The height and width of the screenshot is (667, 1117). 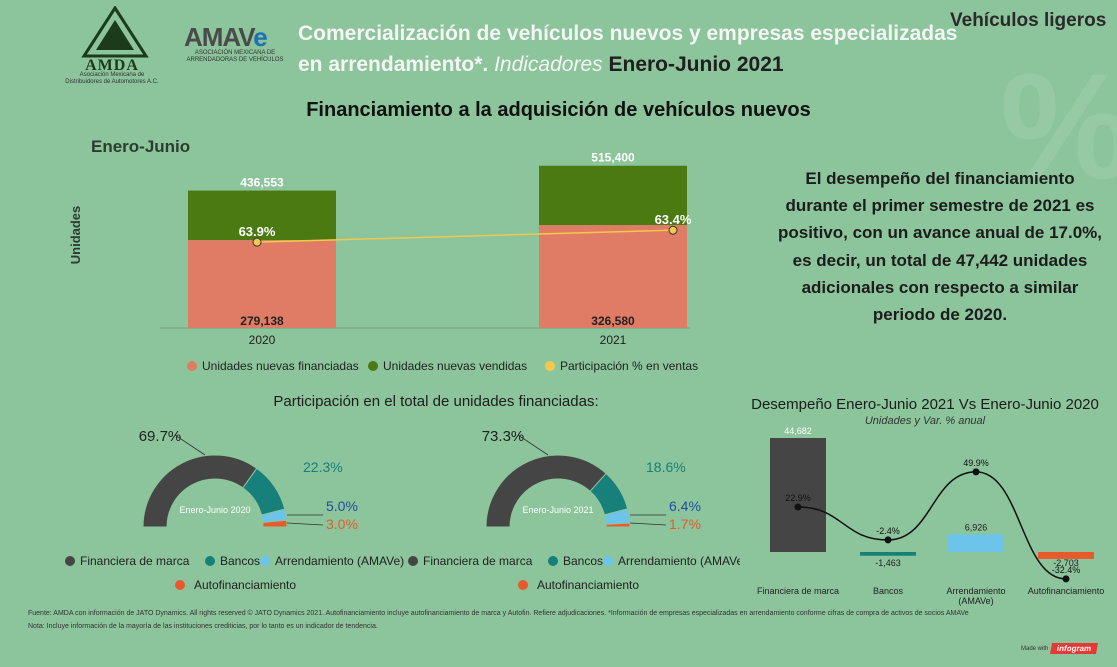 I want to click on donut-1-value-0: 73.3%, so click(x=503, y=436).